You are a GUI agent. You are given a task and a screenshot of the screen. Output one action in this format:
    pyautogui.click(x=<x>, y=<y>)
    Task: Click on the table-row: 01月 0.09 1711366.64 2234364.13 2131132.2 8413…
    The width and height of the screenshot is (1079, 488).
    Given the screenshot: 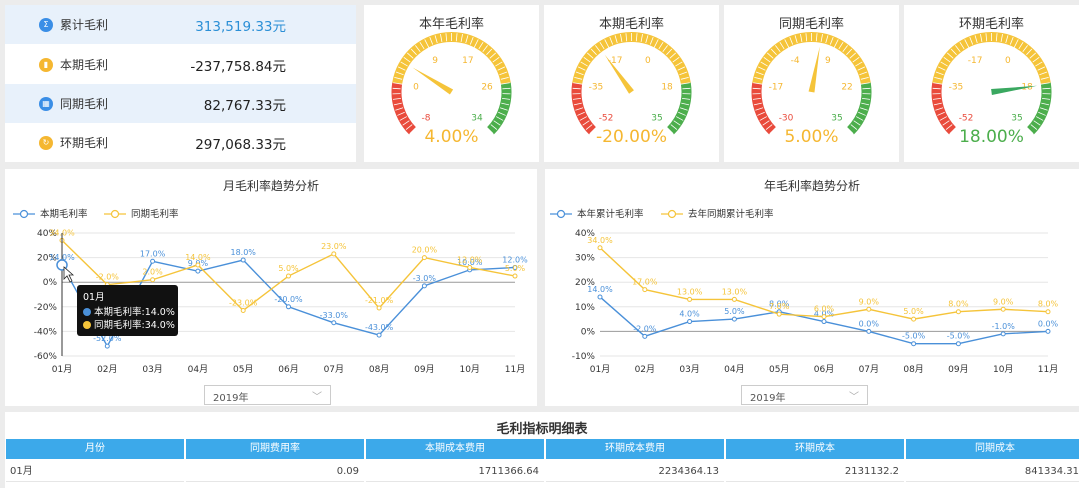 What is the action you would take?
    pyautogui.click(x=542, y=471)
    